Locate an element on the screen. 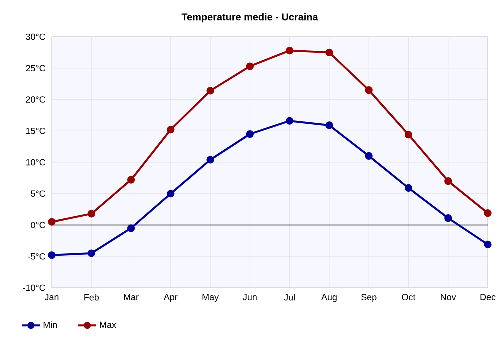 This screenshot has height=350, width=500. x-tick-label: Jul is located at coordinates (289, 297).